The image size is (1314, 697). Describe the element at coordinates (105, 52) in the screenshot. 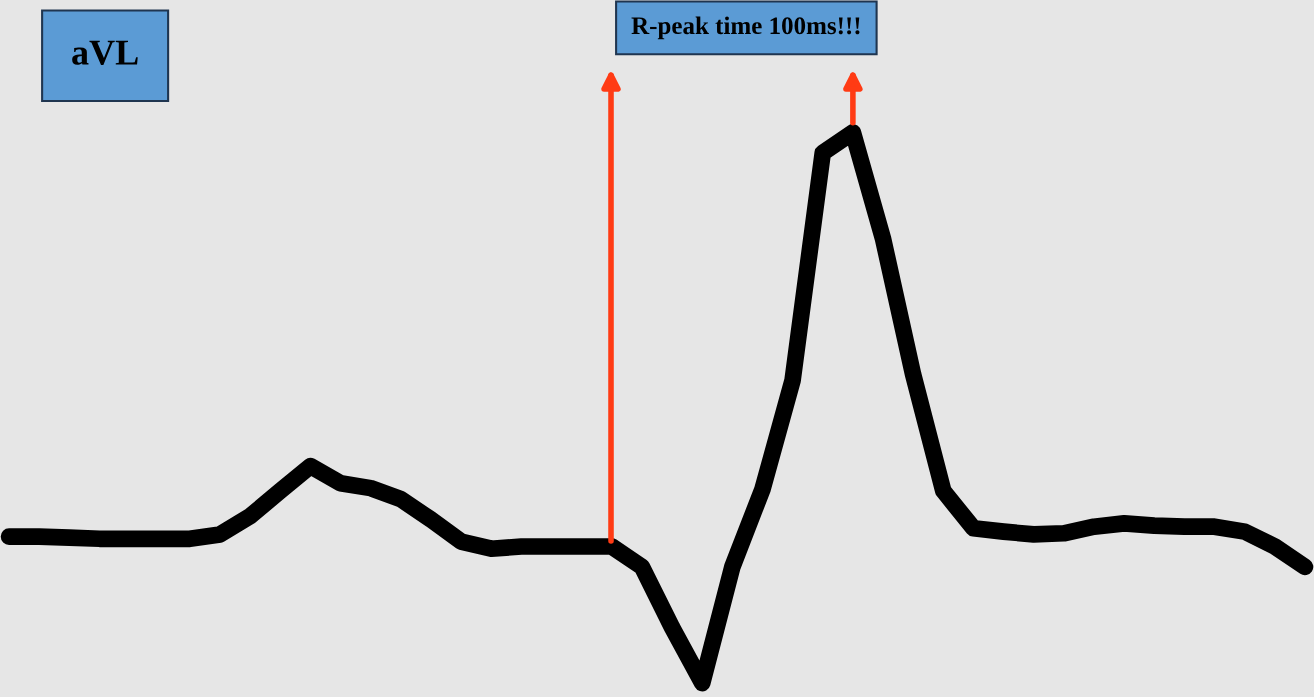

I see `chart-title: aVL` at that location.